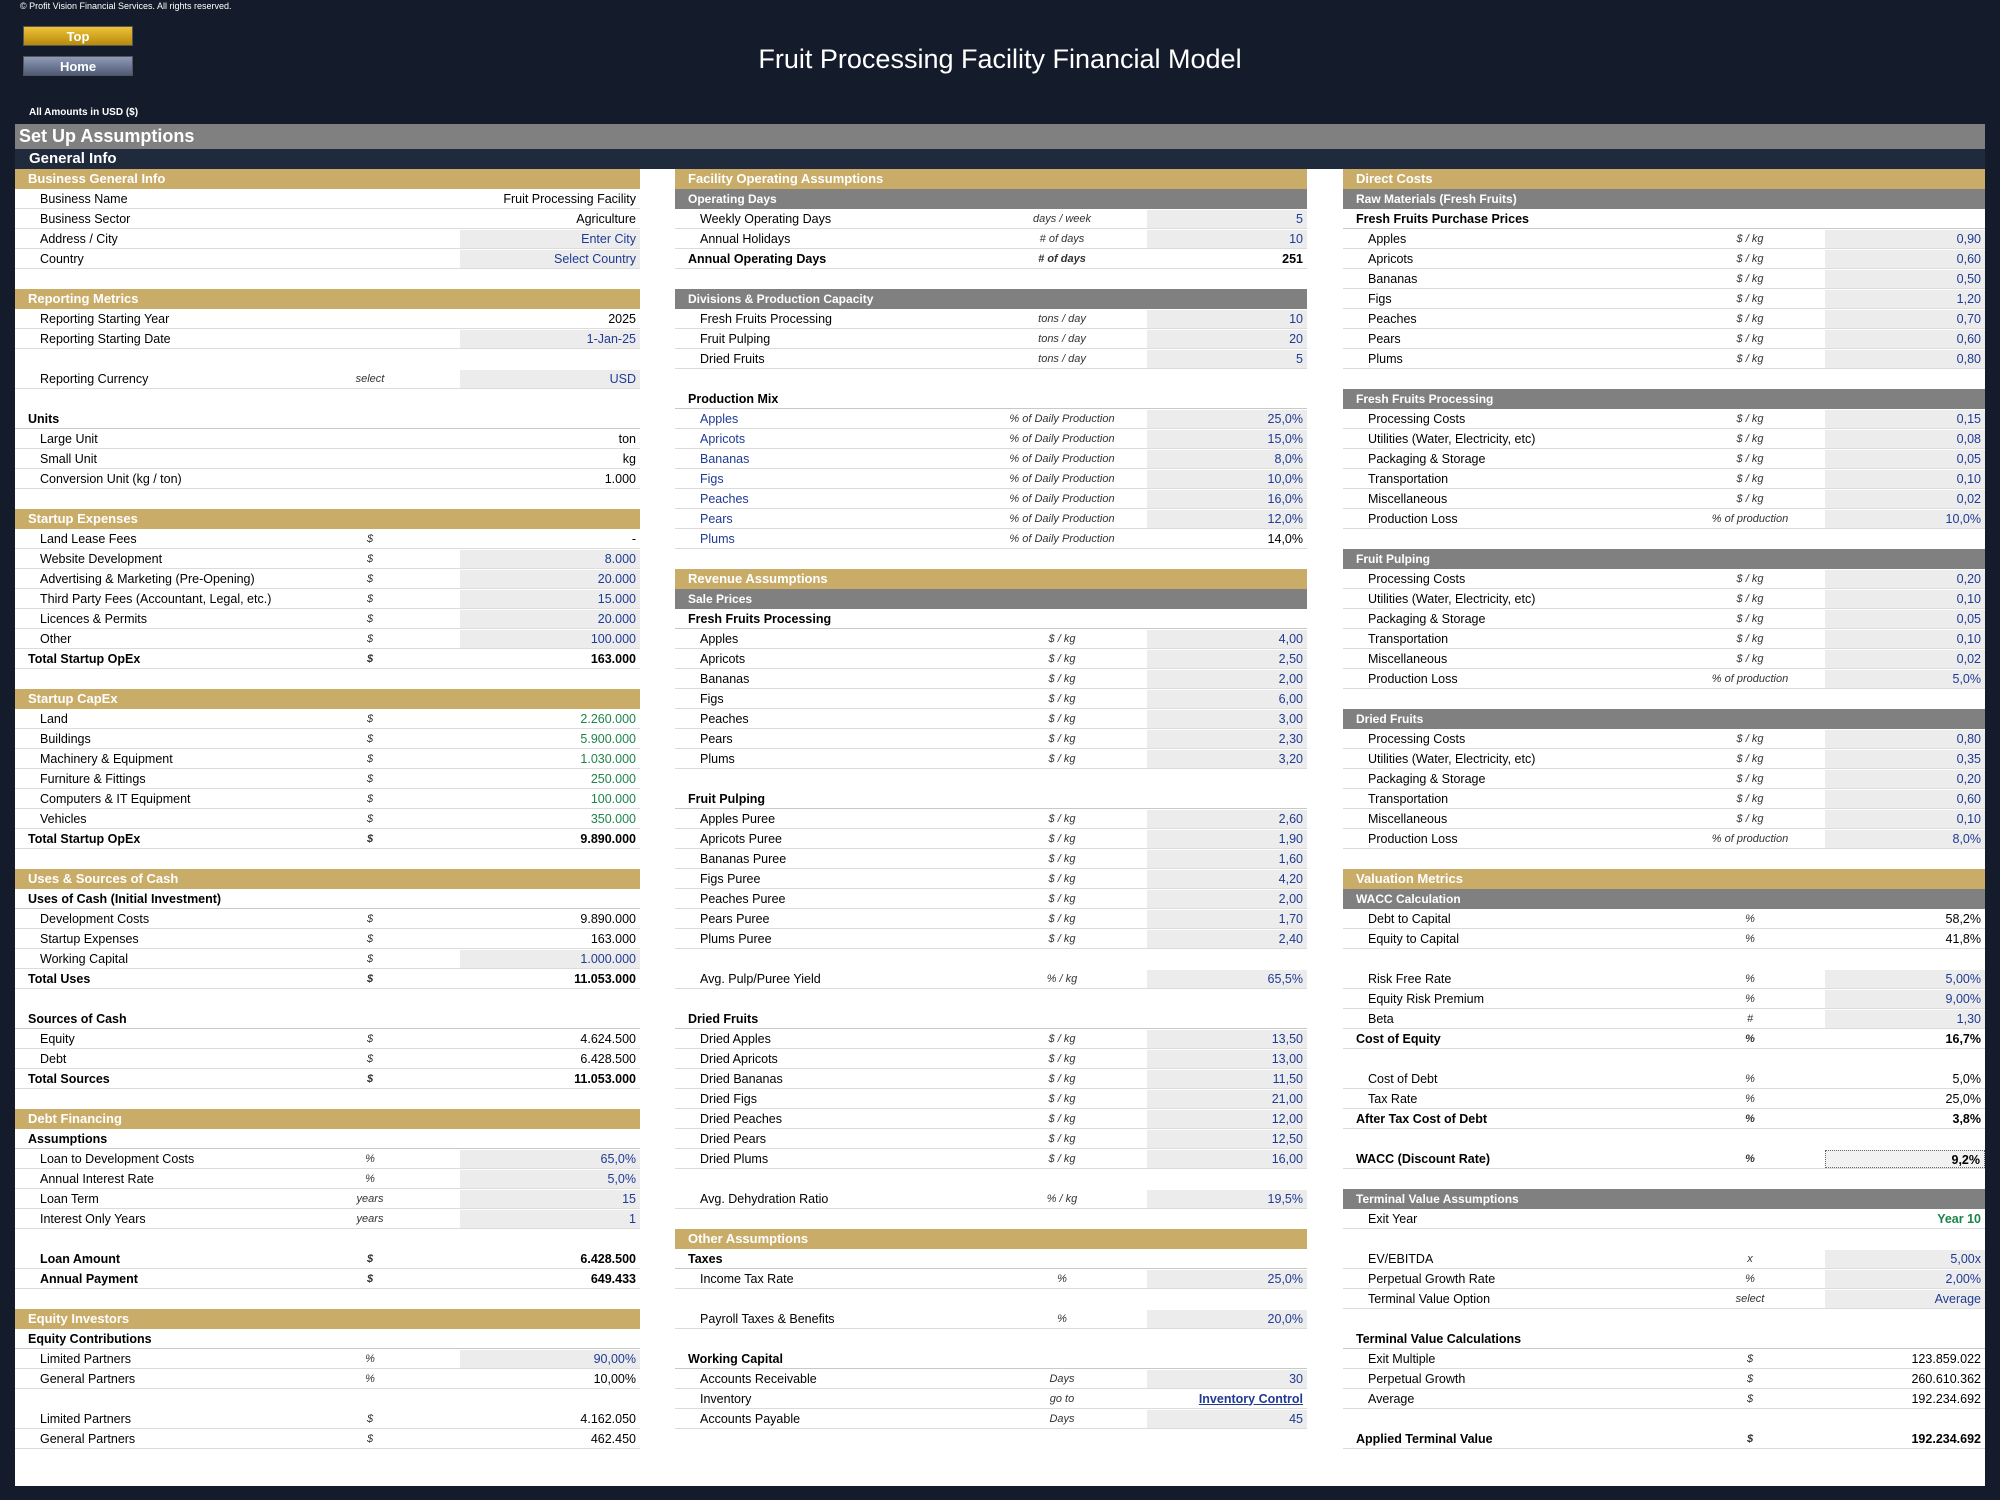 This screenshot has height=1500, width=2000. What do you see at coordinates (1227, 758) in the screenshot?
I see `input-cell: 3,20` at bounding box center [1227, 758].